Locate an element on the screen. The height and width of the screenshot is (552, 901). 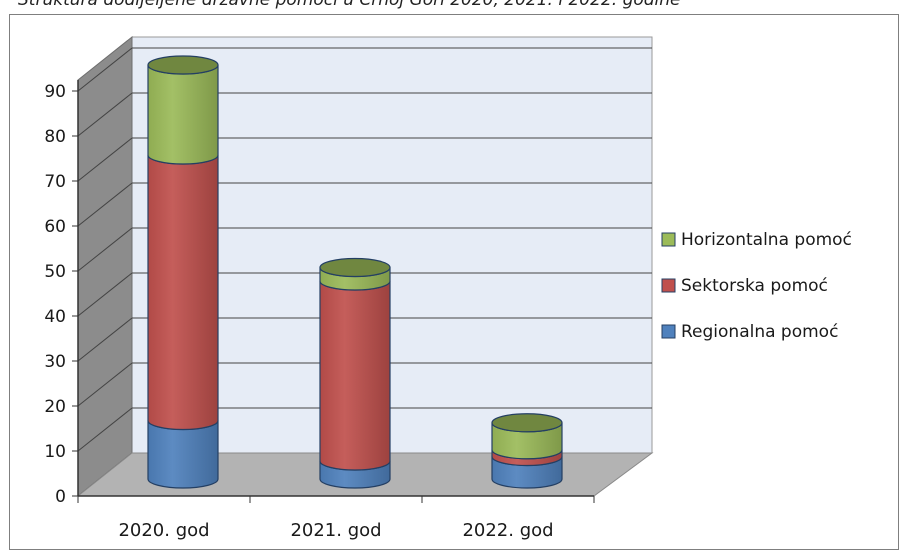
y-tick-label: 10 is located at coordinates (55, 452).